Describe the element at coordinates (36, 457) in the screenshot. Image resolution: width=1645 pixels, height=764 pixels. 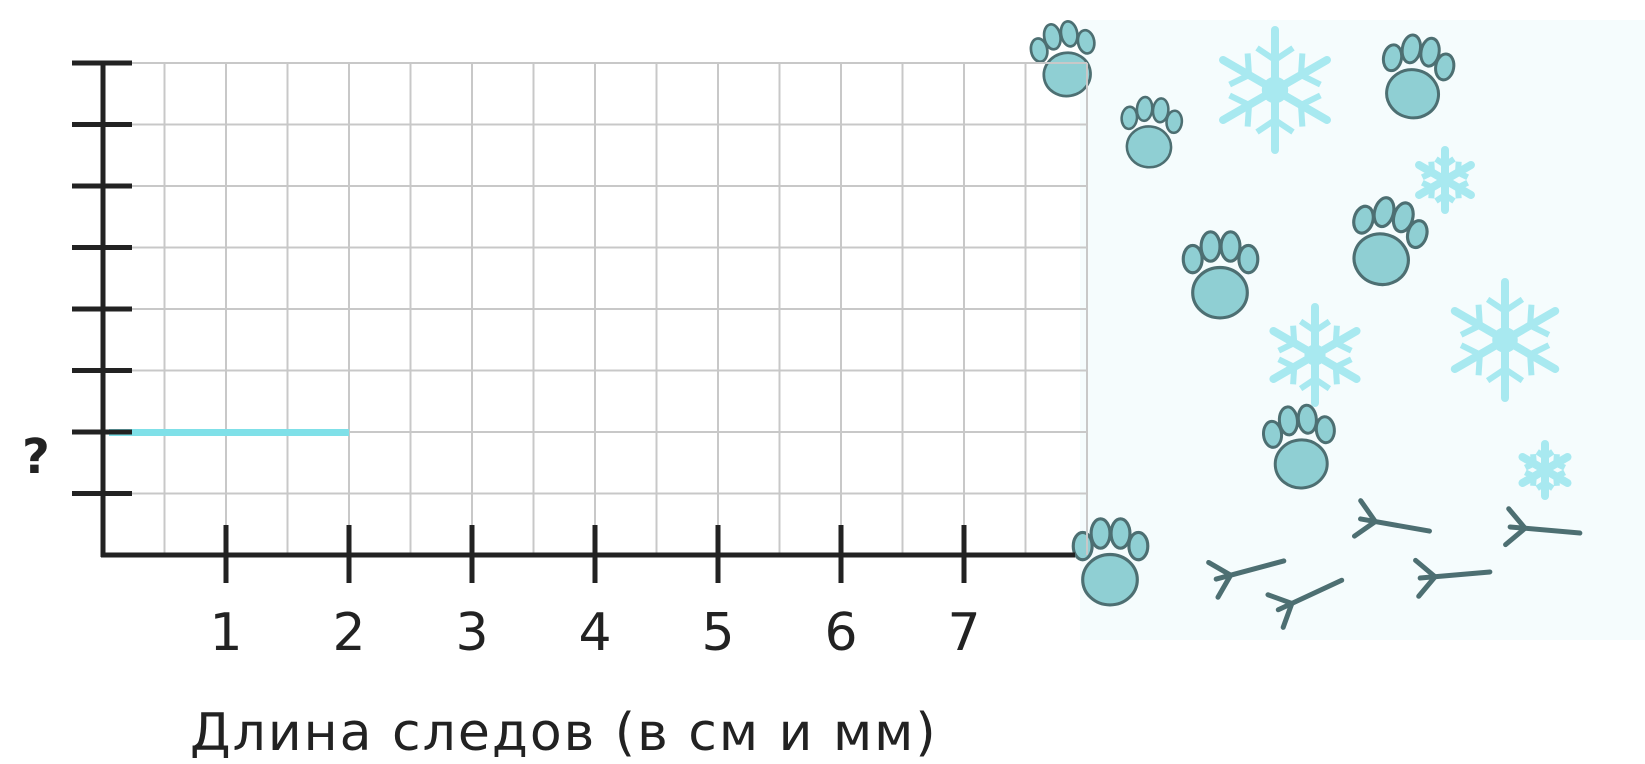
I see `y-question-mark: ?` at that location.